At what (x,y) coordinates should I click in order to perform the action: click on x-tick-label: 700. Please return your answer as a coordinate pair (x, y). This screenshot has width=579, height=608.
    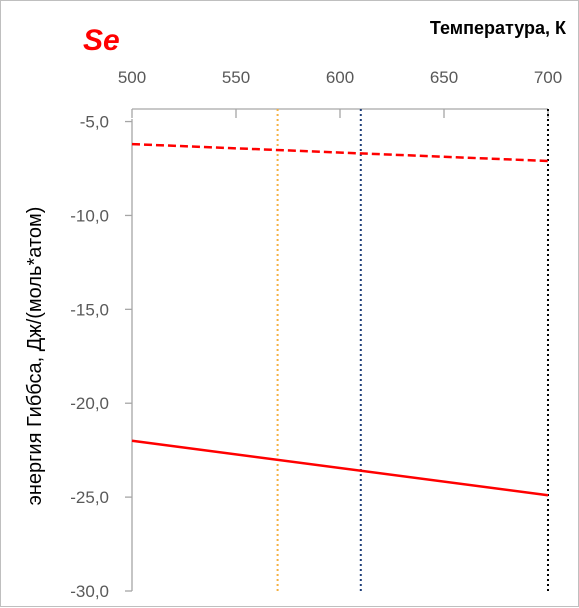
    Looking at the image, I should click on (548, 77).